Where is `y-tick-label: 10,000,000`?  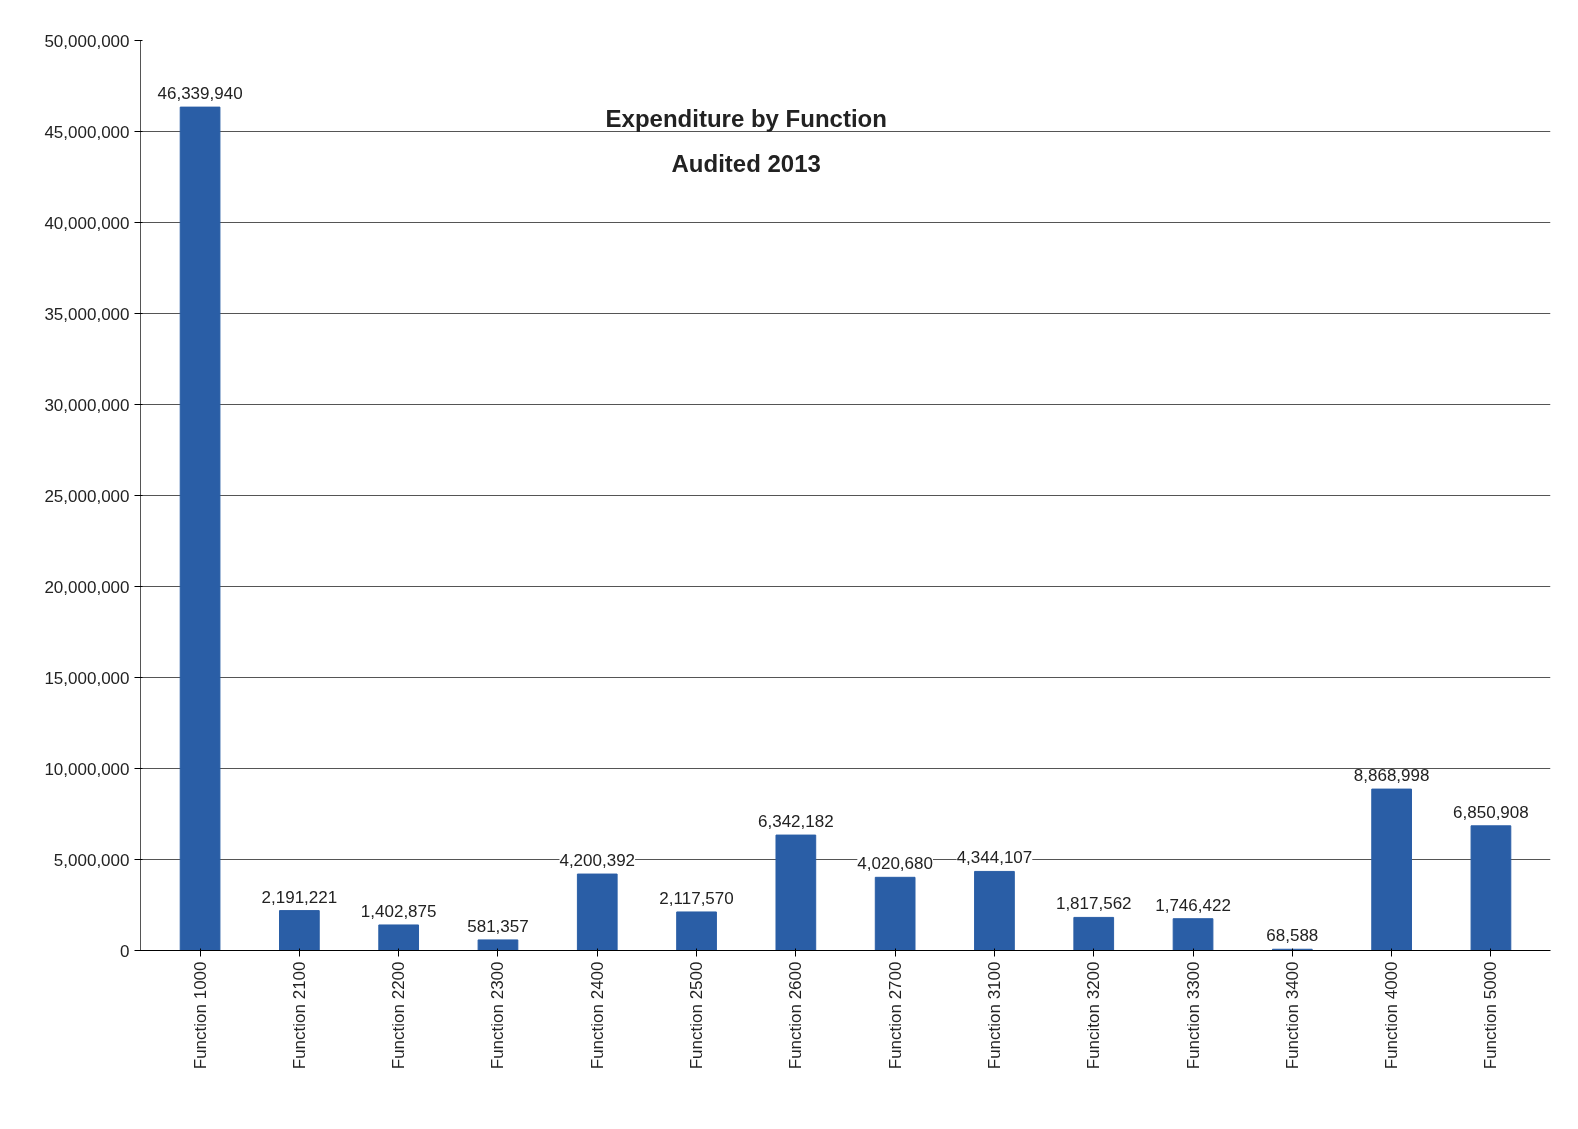
y-tick-label: 10,000,000 is located at coordinates (87, 769).